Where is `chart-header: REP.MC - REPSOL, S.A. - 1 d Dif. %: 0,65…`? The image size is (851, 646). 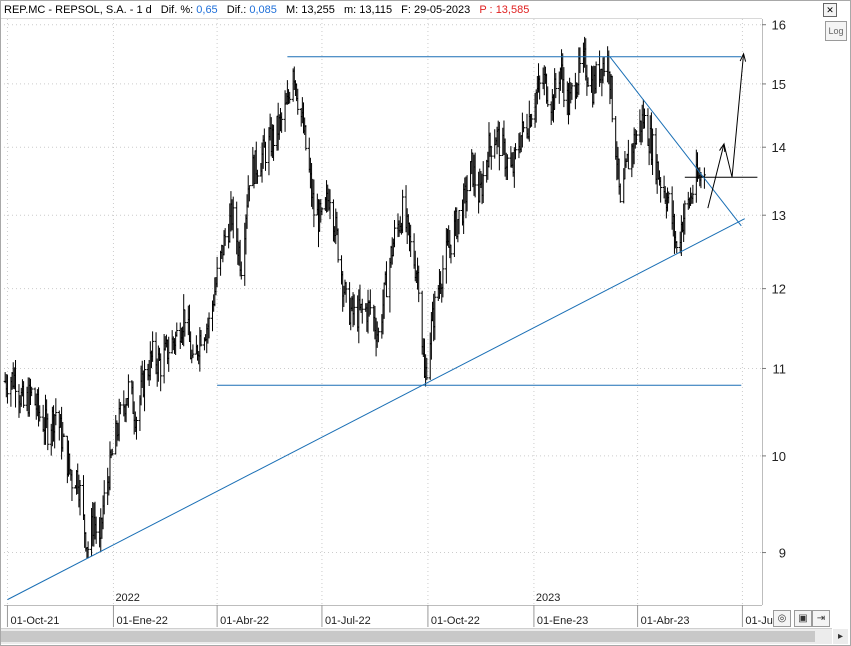
chart-header: REP.MC - REPSOL, S.A. - 1 d Dif. %: 0,65… is located at coordinates (266, 11).